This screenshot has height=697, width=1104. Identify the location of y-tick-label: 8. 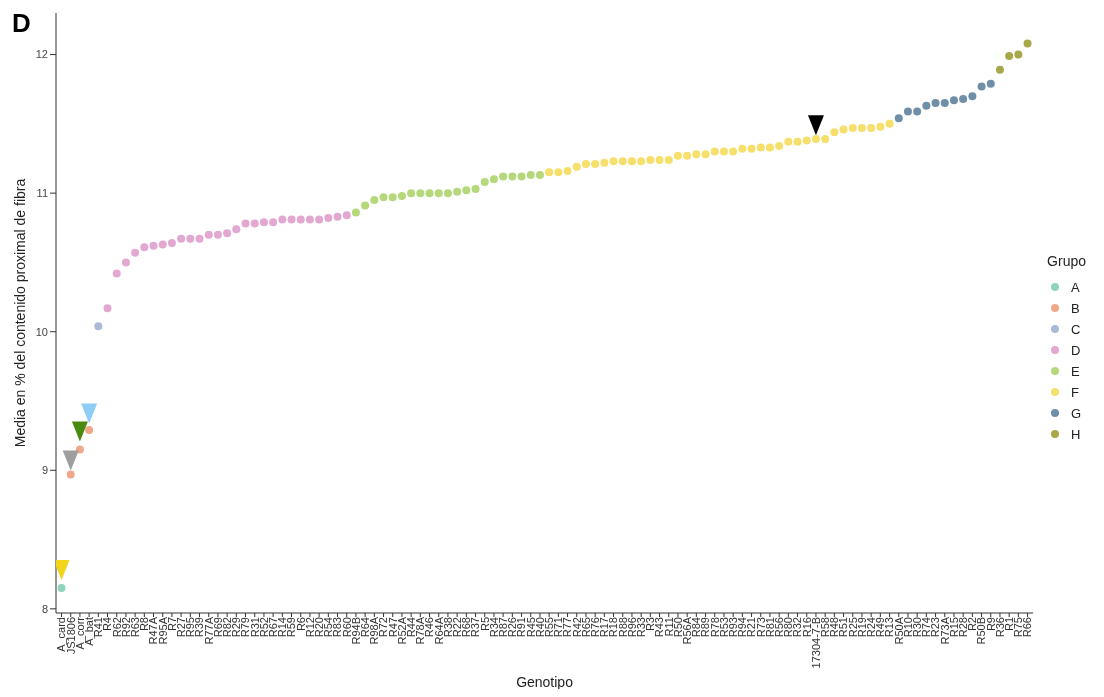
(44, 608).